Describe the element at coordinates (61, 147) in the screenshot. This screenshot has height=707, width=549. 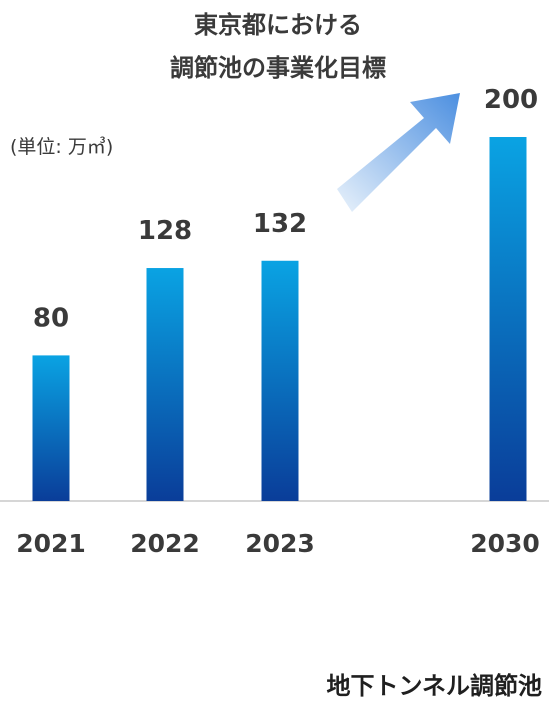
I see `unit-label: (単位: 万㎥)` at that location.